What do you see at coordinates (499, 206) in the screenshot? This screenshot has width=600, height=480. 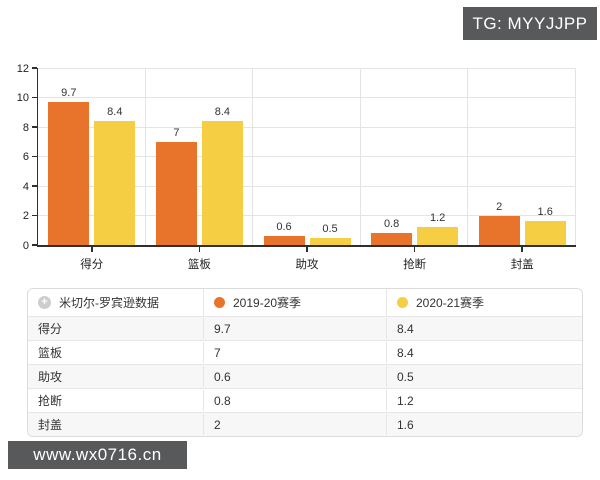 I see `bar-value-label: 2` at bounding box center [499, 206].